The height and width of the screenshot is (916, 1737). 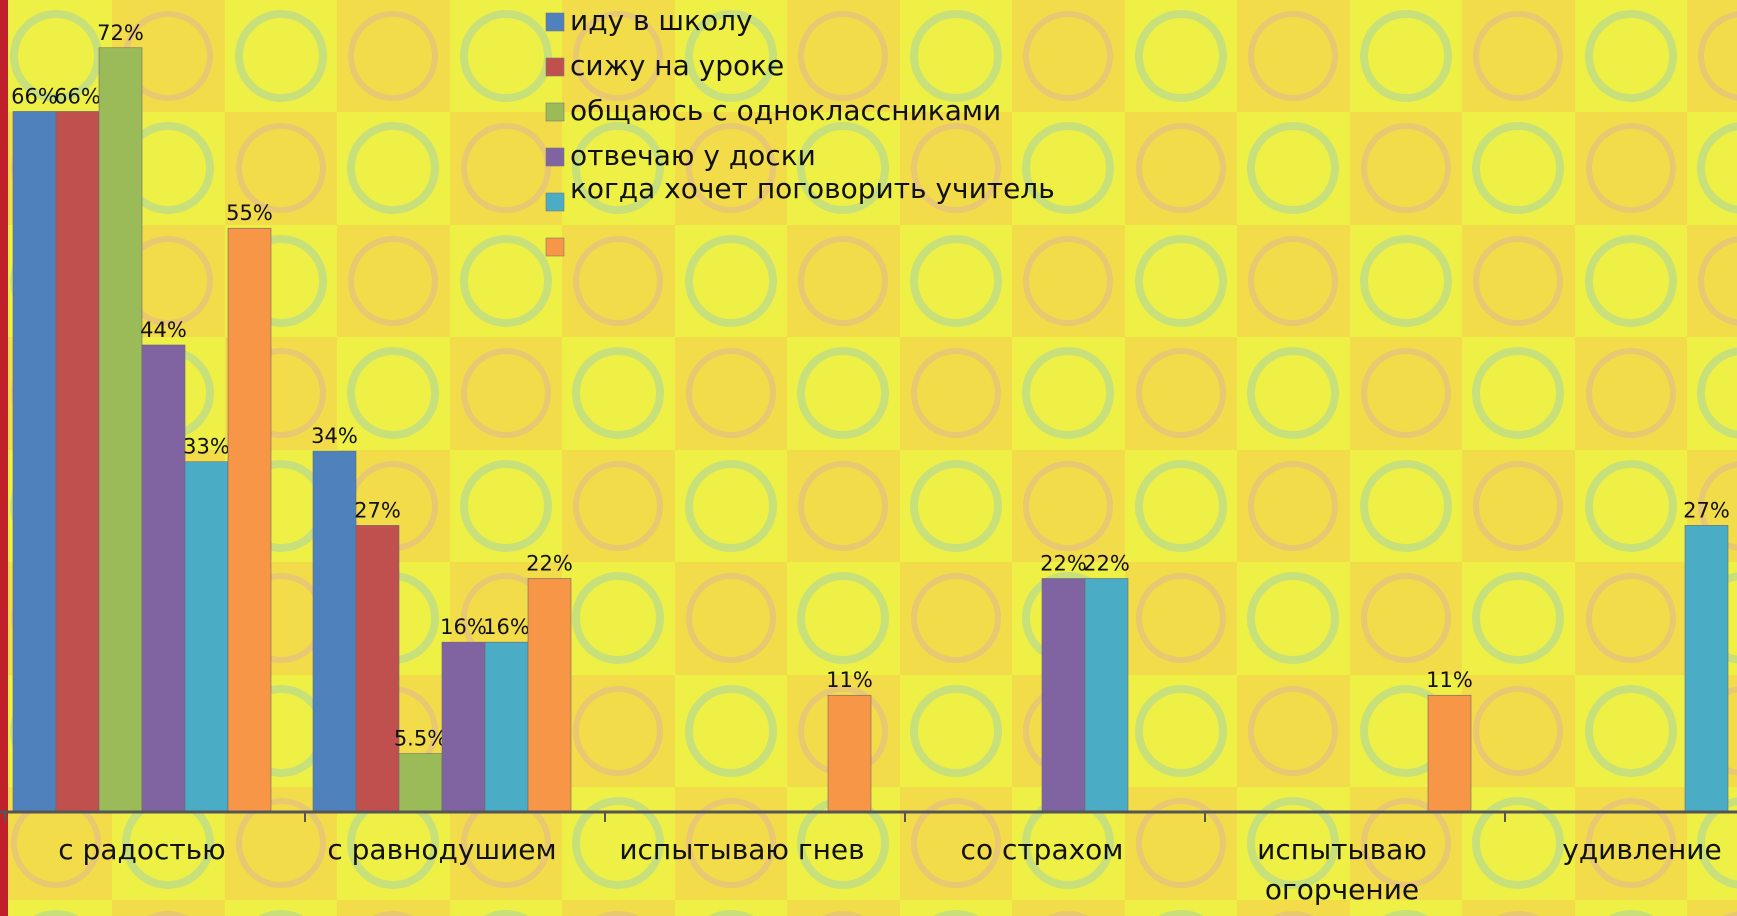 I want to click on data-label: 72%, so click(x=120, y=33).